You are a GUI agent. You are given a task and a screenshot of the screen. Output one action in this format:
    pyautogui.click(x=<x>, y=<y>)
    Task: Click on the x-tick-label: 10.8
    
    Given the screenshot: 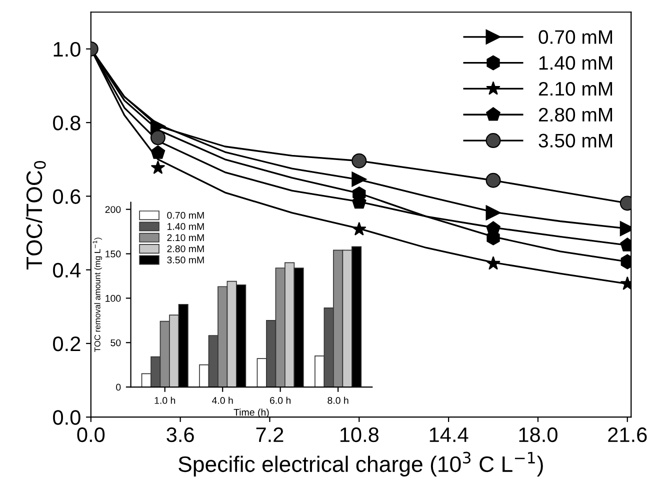 What is the action you would take?
    pyautogui.click(x=359, y=434)
    